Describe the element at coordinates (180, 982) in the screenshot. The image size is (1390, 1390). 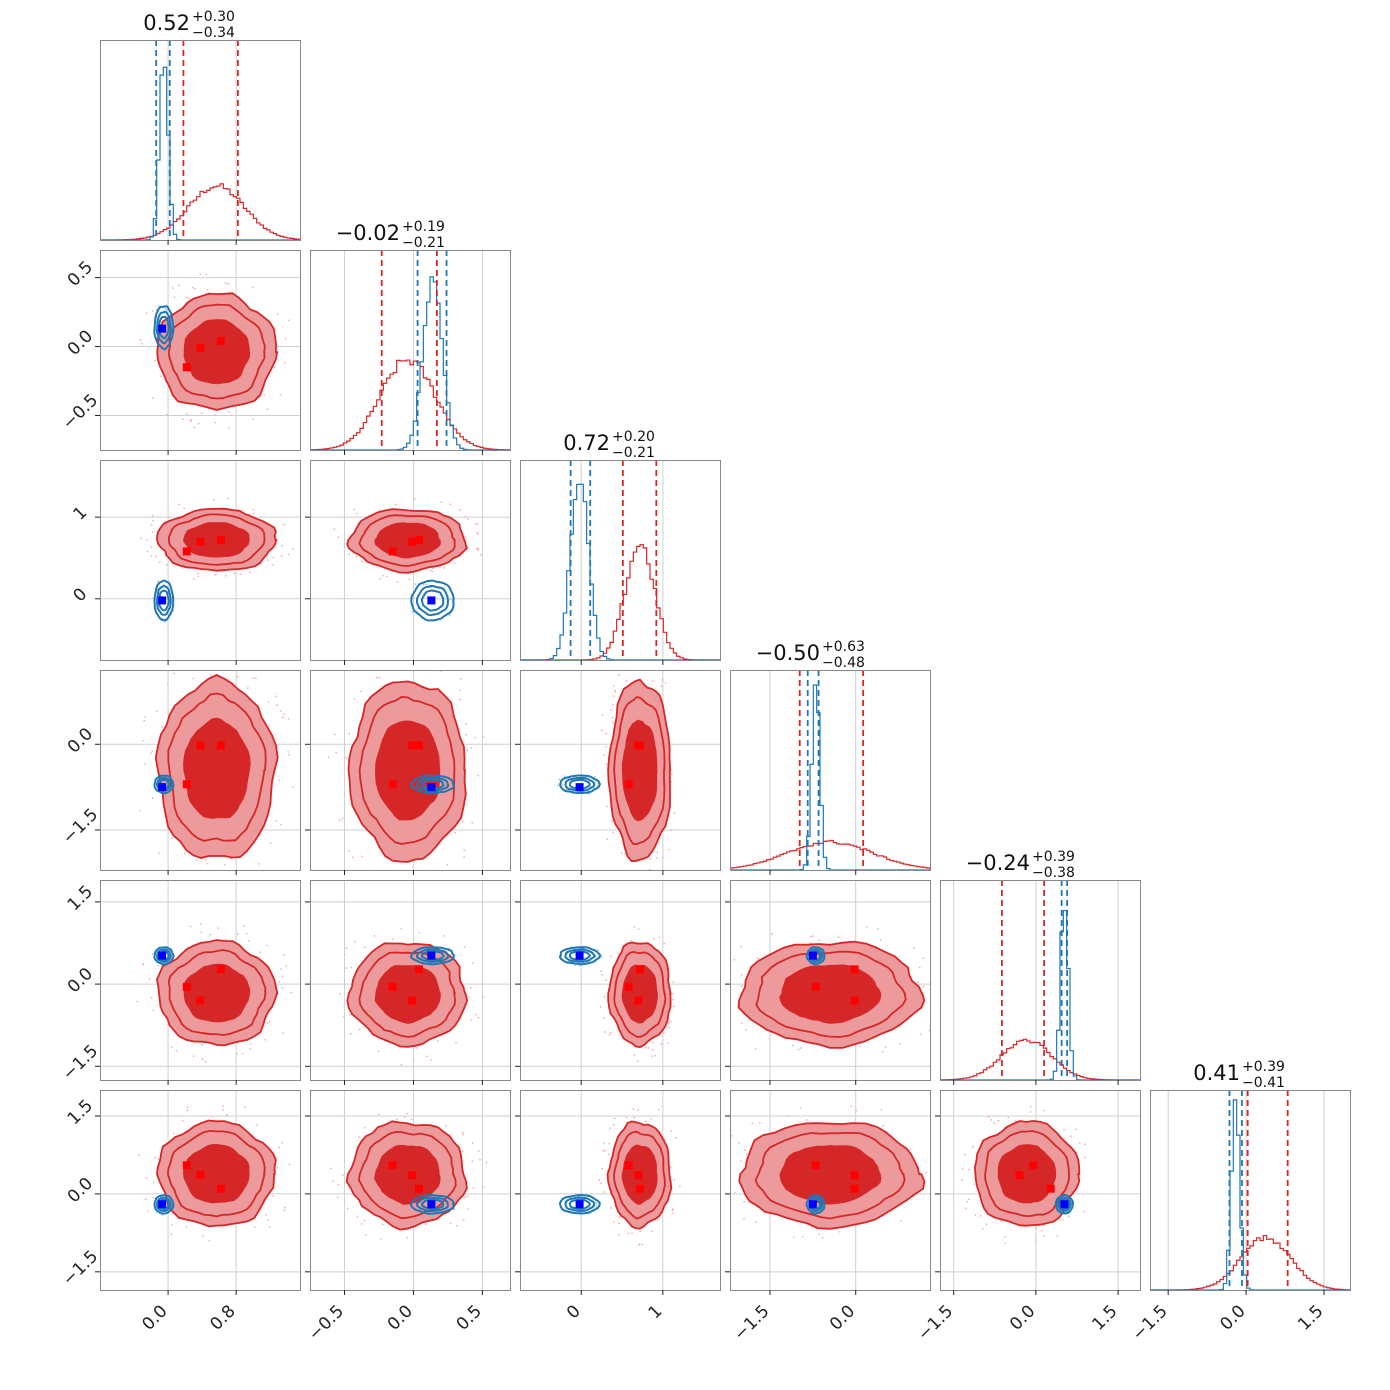
I see `panel-2d-4-0: −1.5 0.0 1.5` at that location.